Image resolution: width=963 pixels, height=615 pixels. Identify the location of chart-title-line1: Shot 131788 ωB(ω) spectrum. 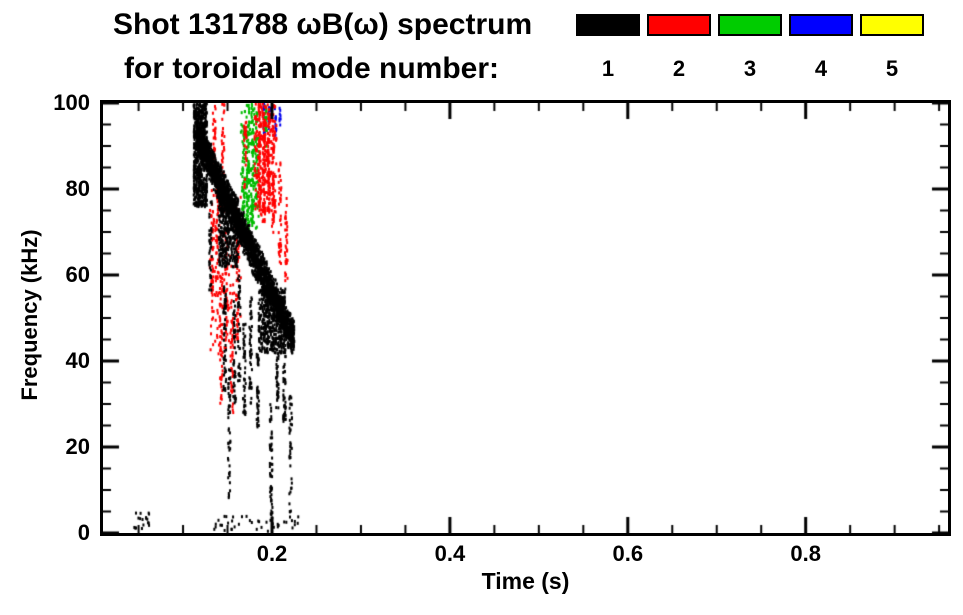
(322, 25).